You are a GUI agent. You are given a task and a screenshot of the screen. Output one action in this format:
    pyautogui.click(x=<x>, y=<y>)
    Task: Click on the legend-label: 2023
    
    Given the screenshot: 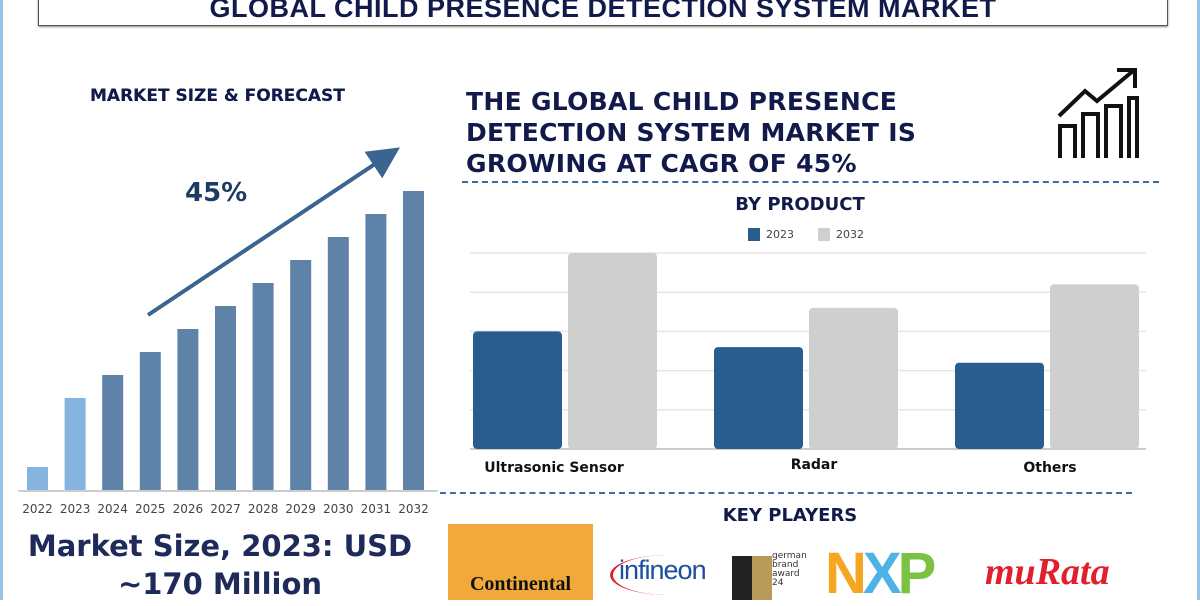 What is the action you would take?
    pyautogui.click(x=780, y=234)
    